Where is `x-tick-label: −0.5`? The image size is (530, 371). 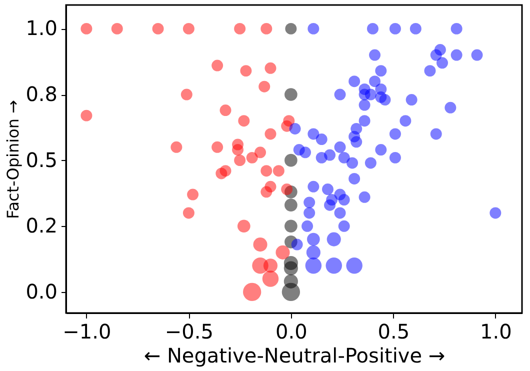 x-tick-label: −0.5 is located at coordinates (189, 332).